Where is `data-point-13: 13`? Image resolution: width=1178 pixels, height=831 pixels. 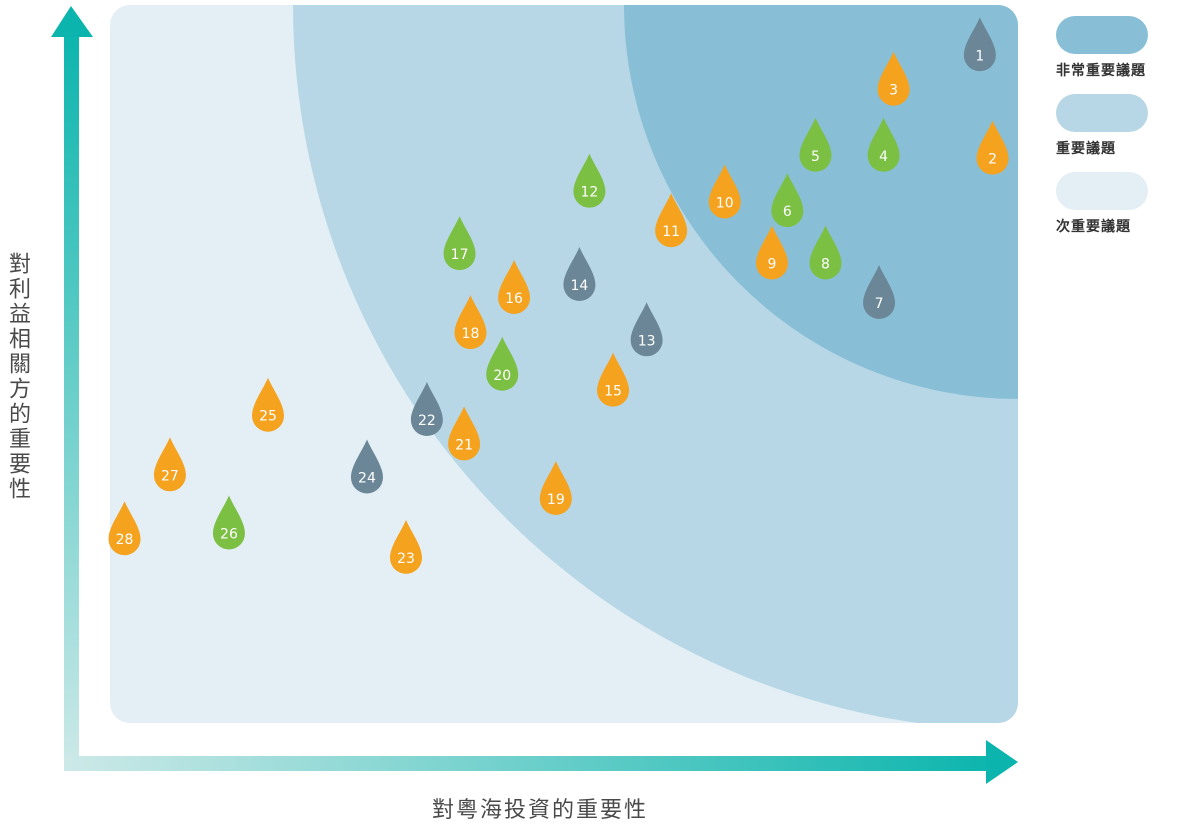
data-point-13: 13 is located at coordinates (646, 329).